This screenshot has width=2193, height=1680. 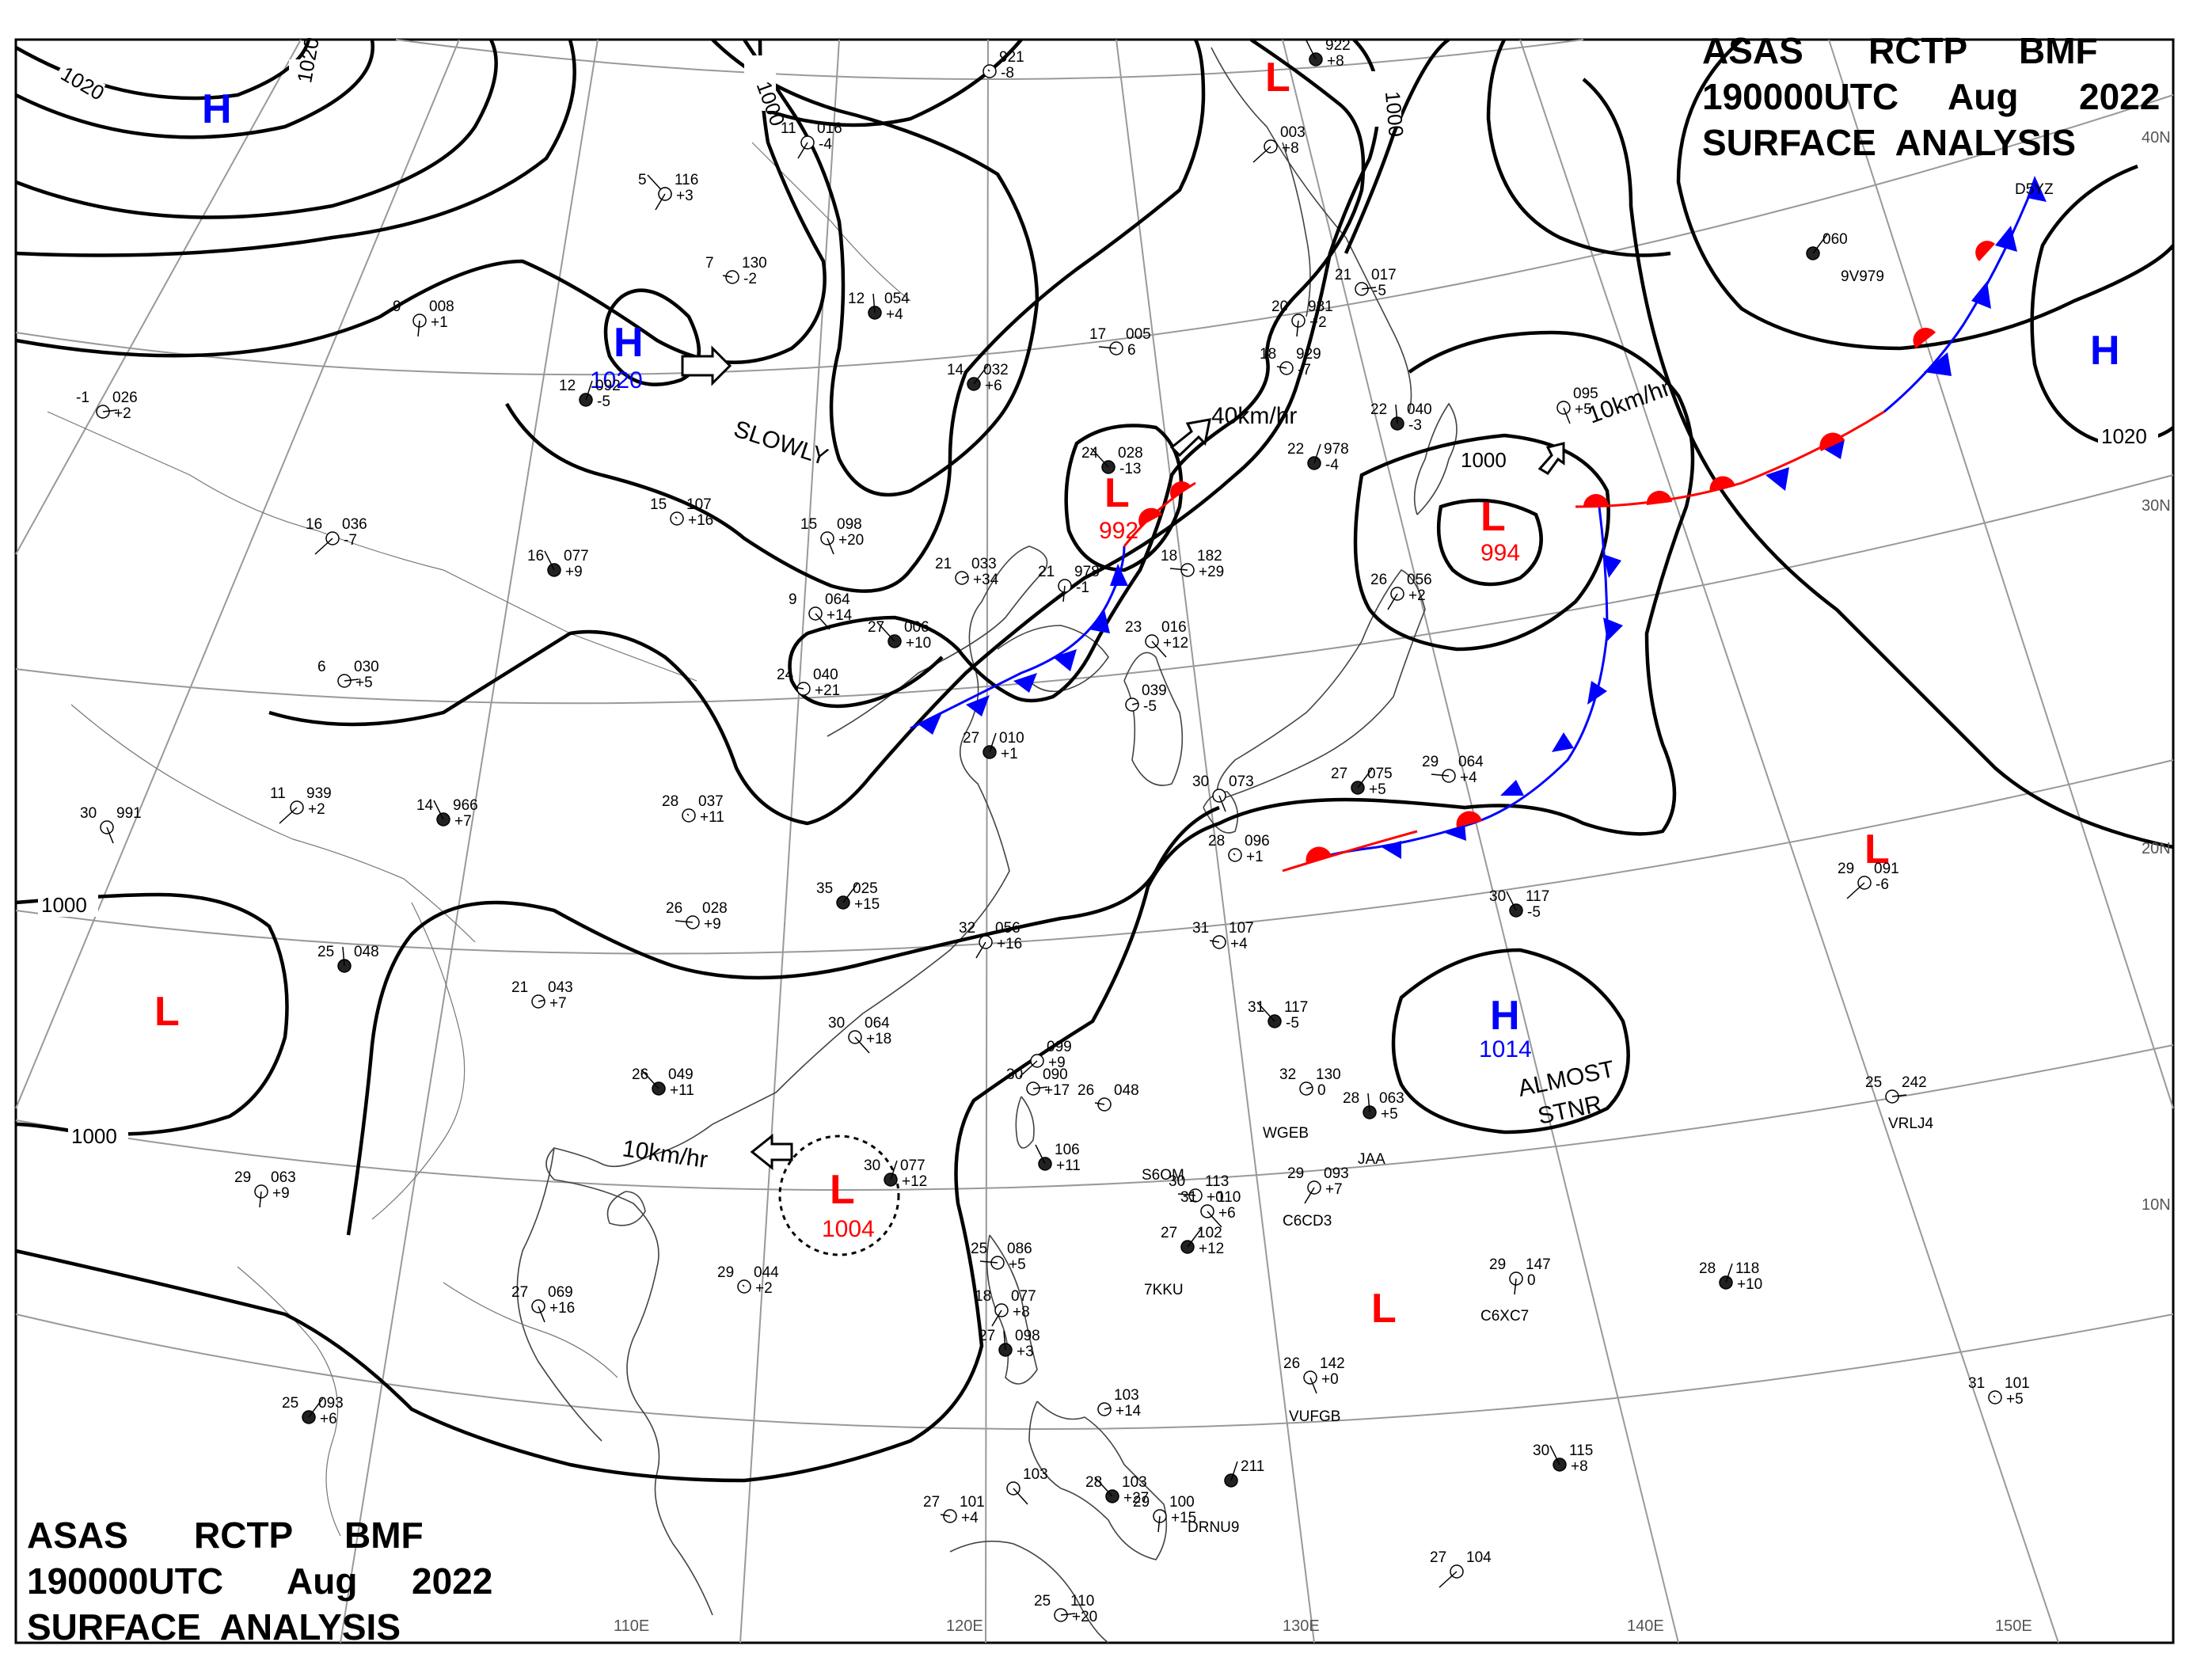 I want to click on station-pressure: 016, so click(x=1174, y=627).